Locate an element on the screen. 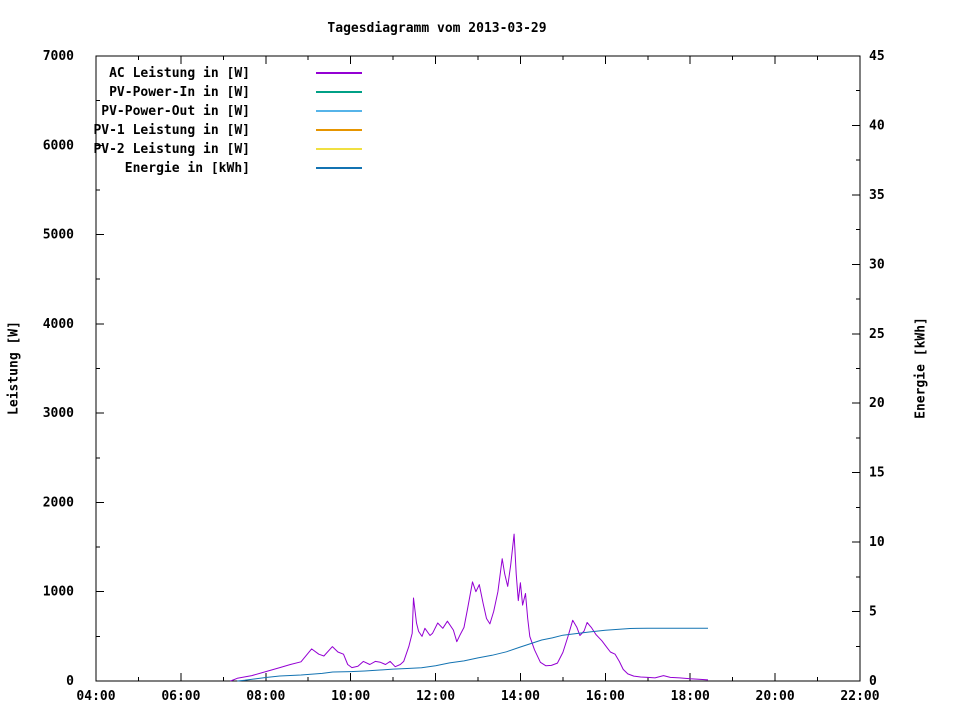 The width and height of the screenshot is (960, 720). x-tick-label: 12:00 is located at coordinates (435, 696).